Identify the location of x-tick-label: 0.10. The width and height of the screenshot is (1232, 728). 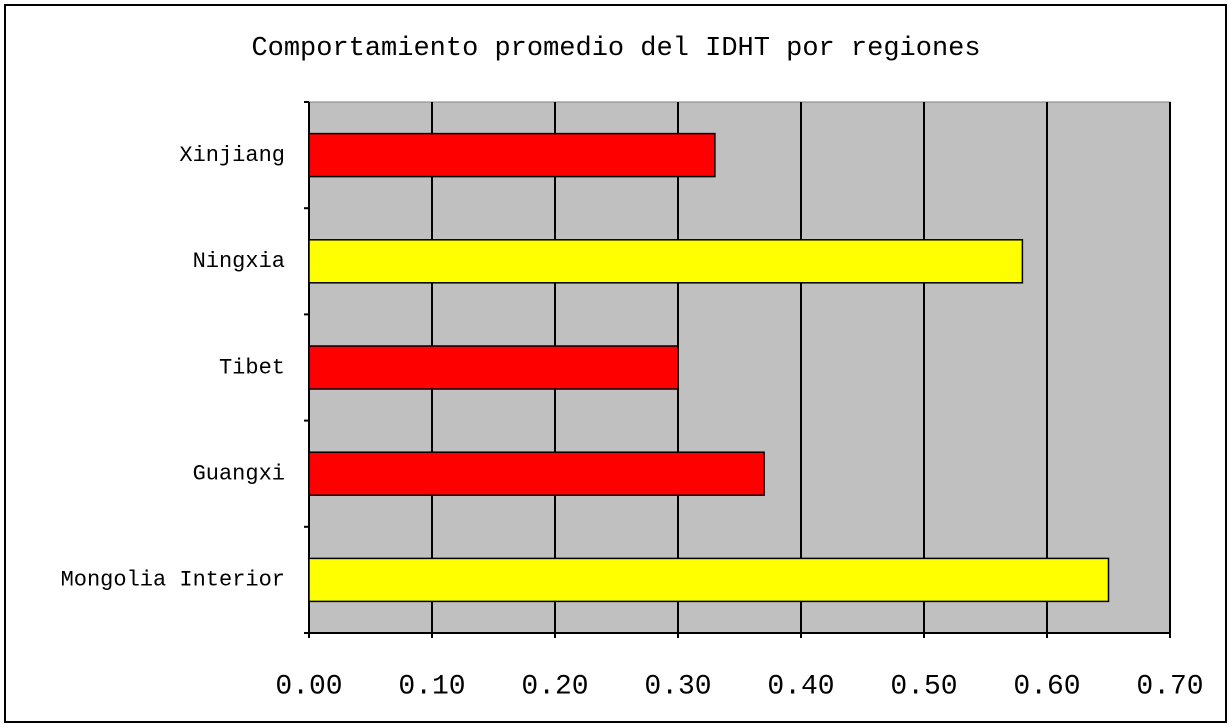
(431, 686).